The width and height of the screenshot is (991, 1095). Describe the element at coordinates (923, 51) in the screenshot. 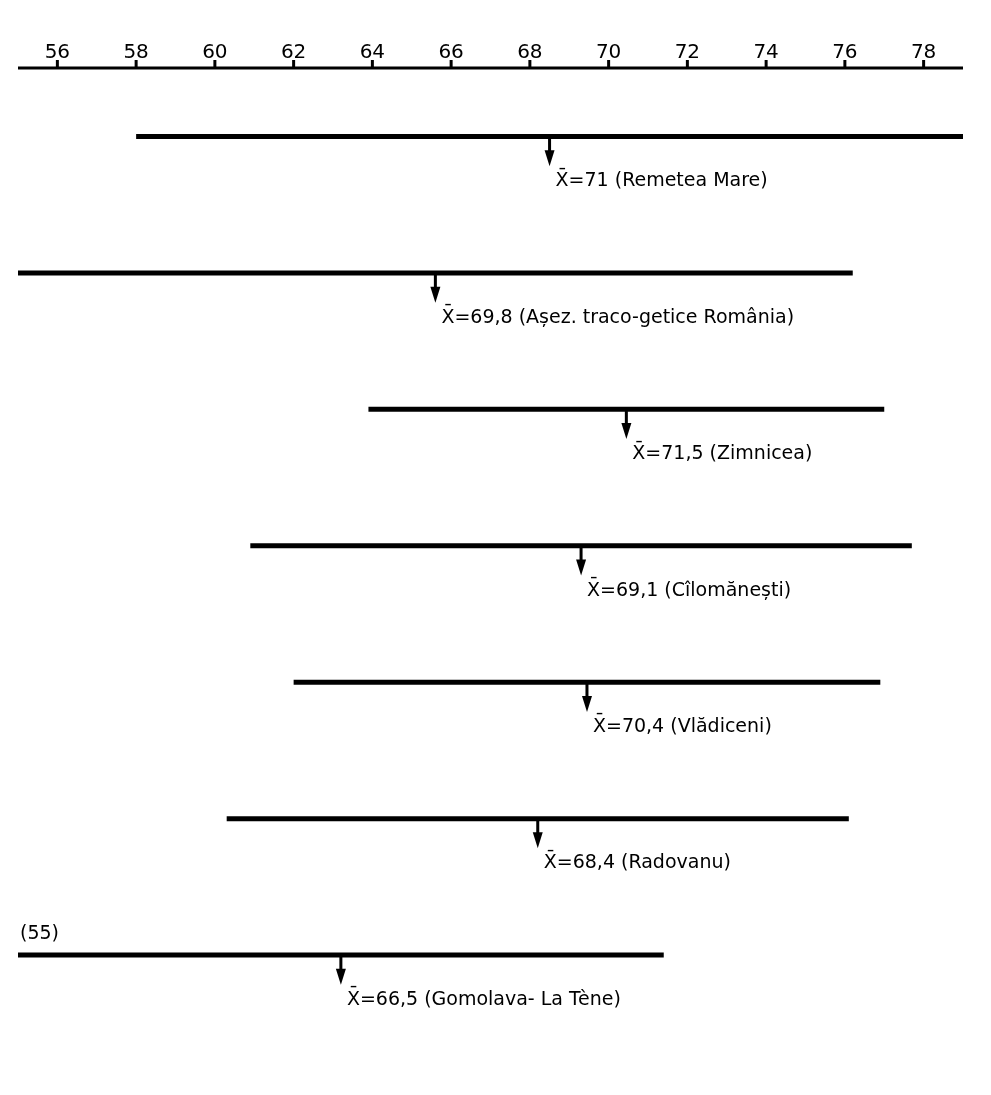

I see `x-tick-label: 78` at that location.